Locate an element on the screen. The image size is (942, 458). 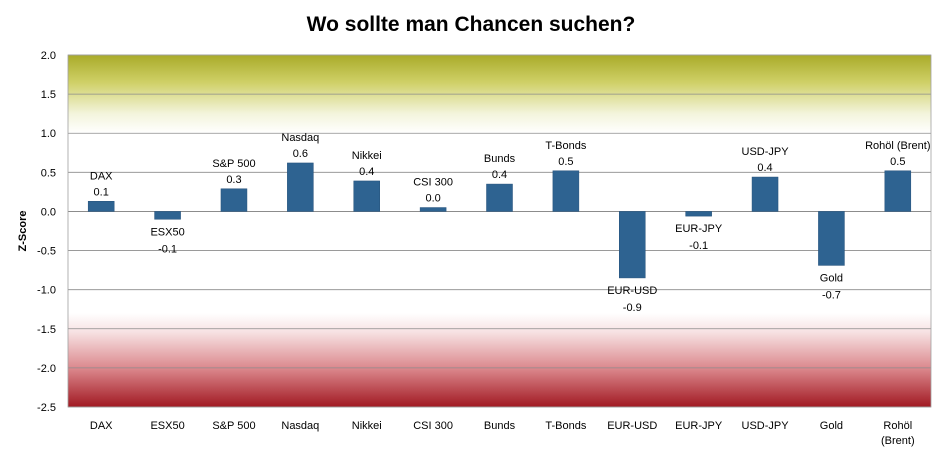
x-tick-label: EUR-USD is located at coordinates (632, 426).